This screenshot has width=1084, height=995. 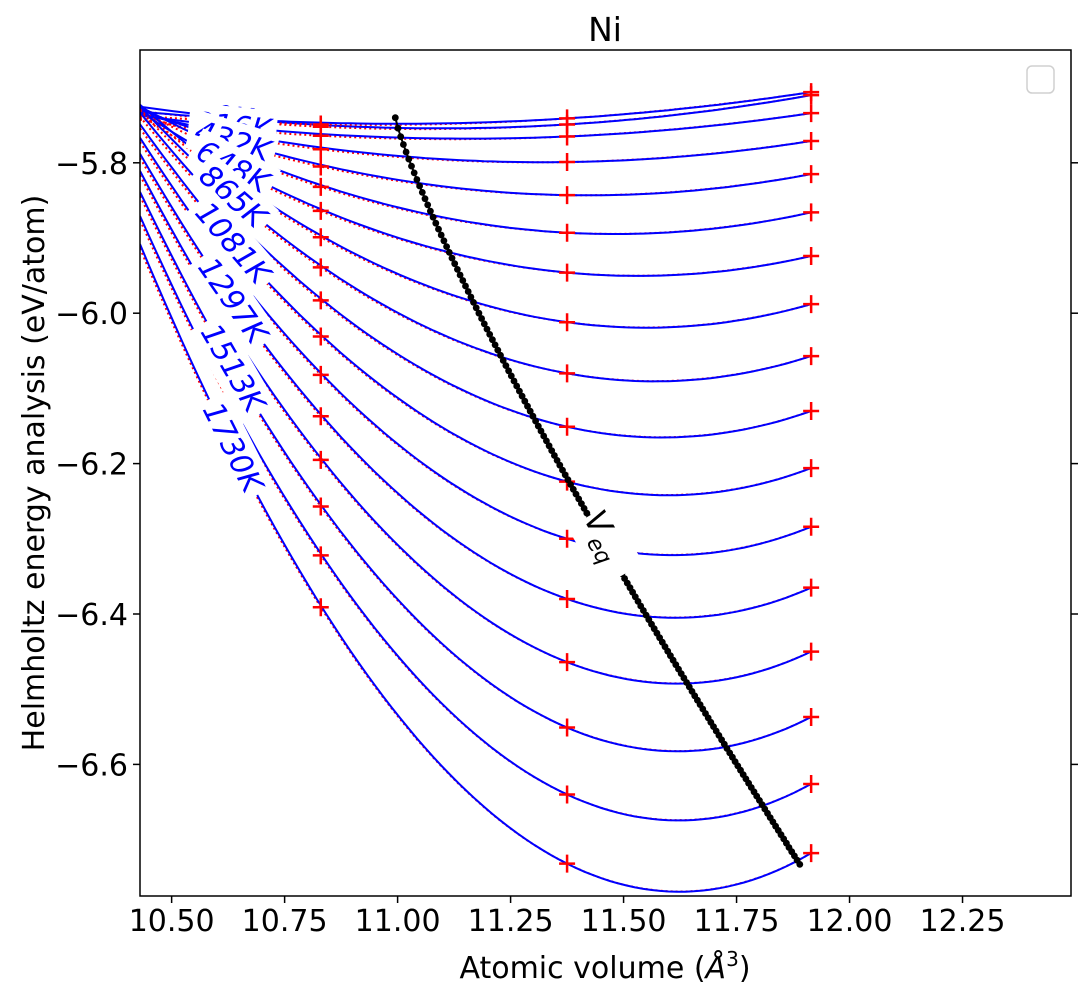 What do you see at coordinates (582, 968) in the screenshot?
I see `x-axis-label-main: Atomic volume (` at bounding box center [582, 968].